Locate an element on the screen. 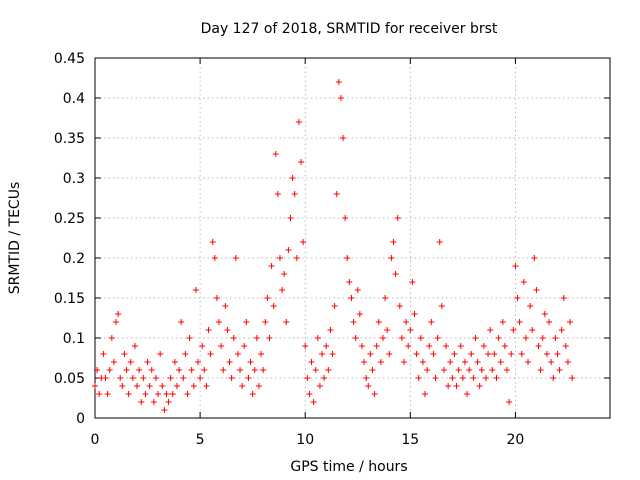  x-axis-label: GPS time / hours is located at coordinates (348, 467).